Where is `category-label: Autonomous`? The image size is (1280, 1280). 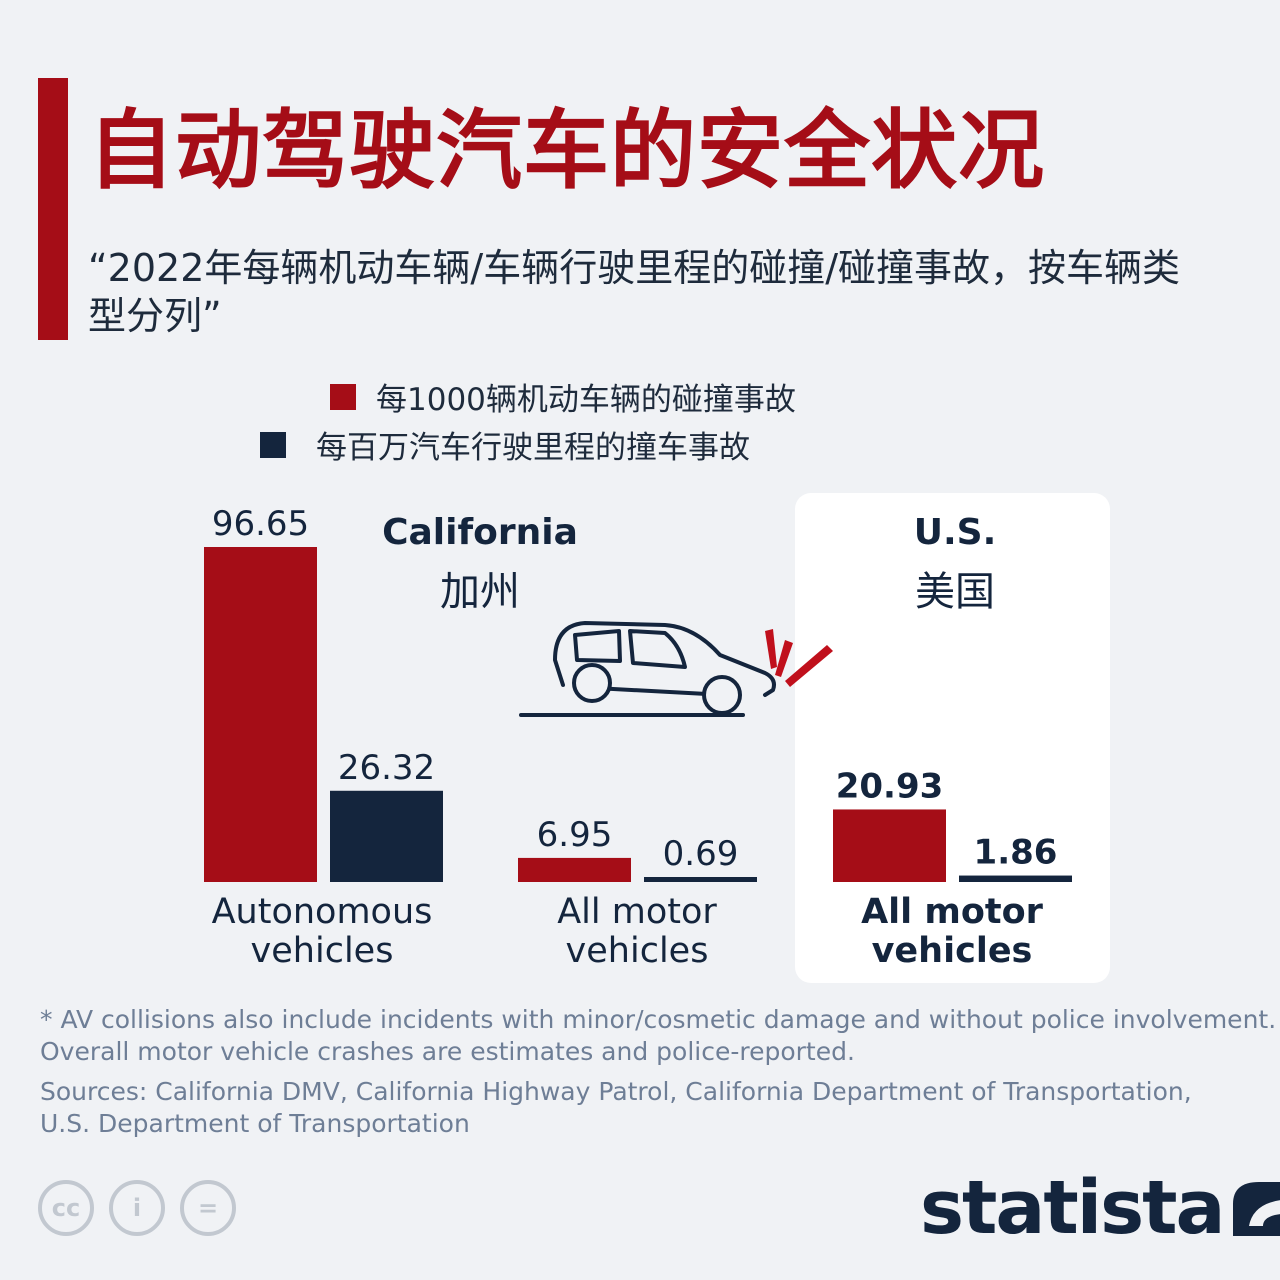 category-label: Autonomous is located at coordinates (322, 912).